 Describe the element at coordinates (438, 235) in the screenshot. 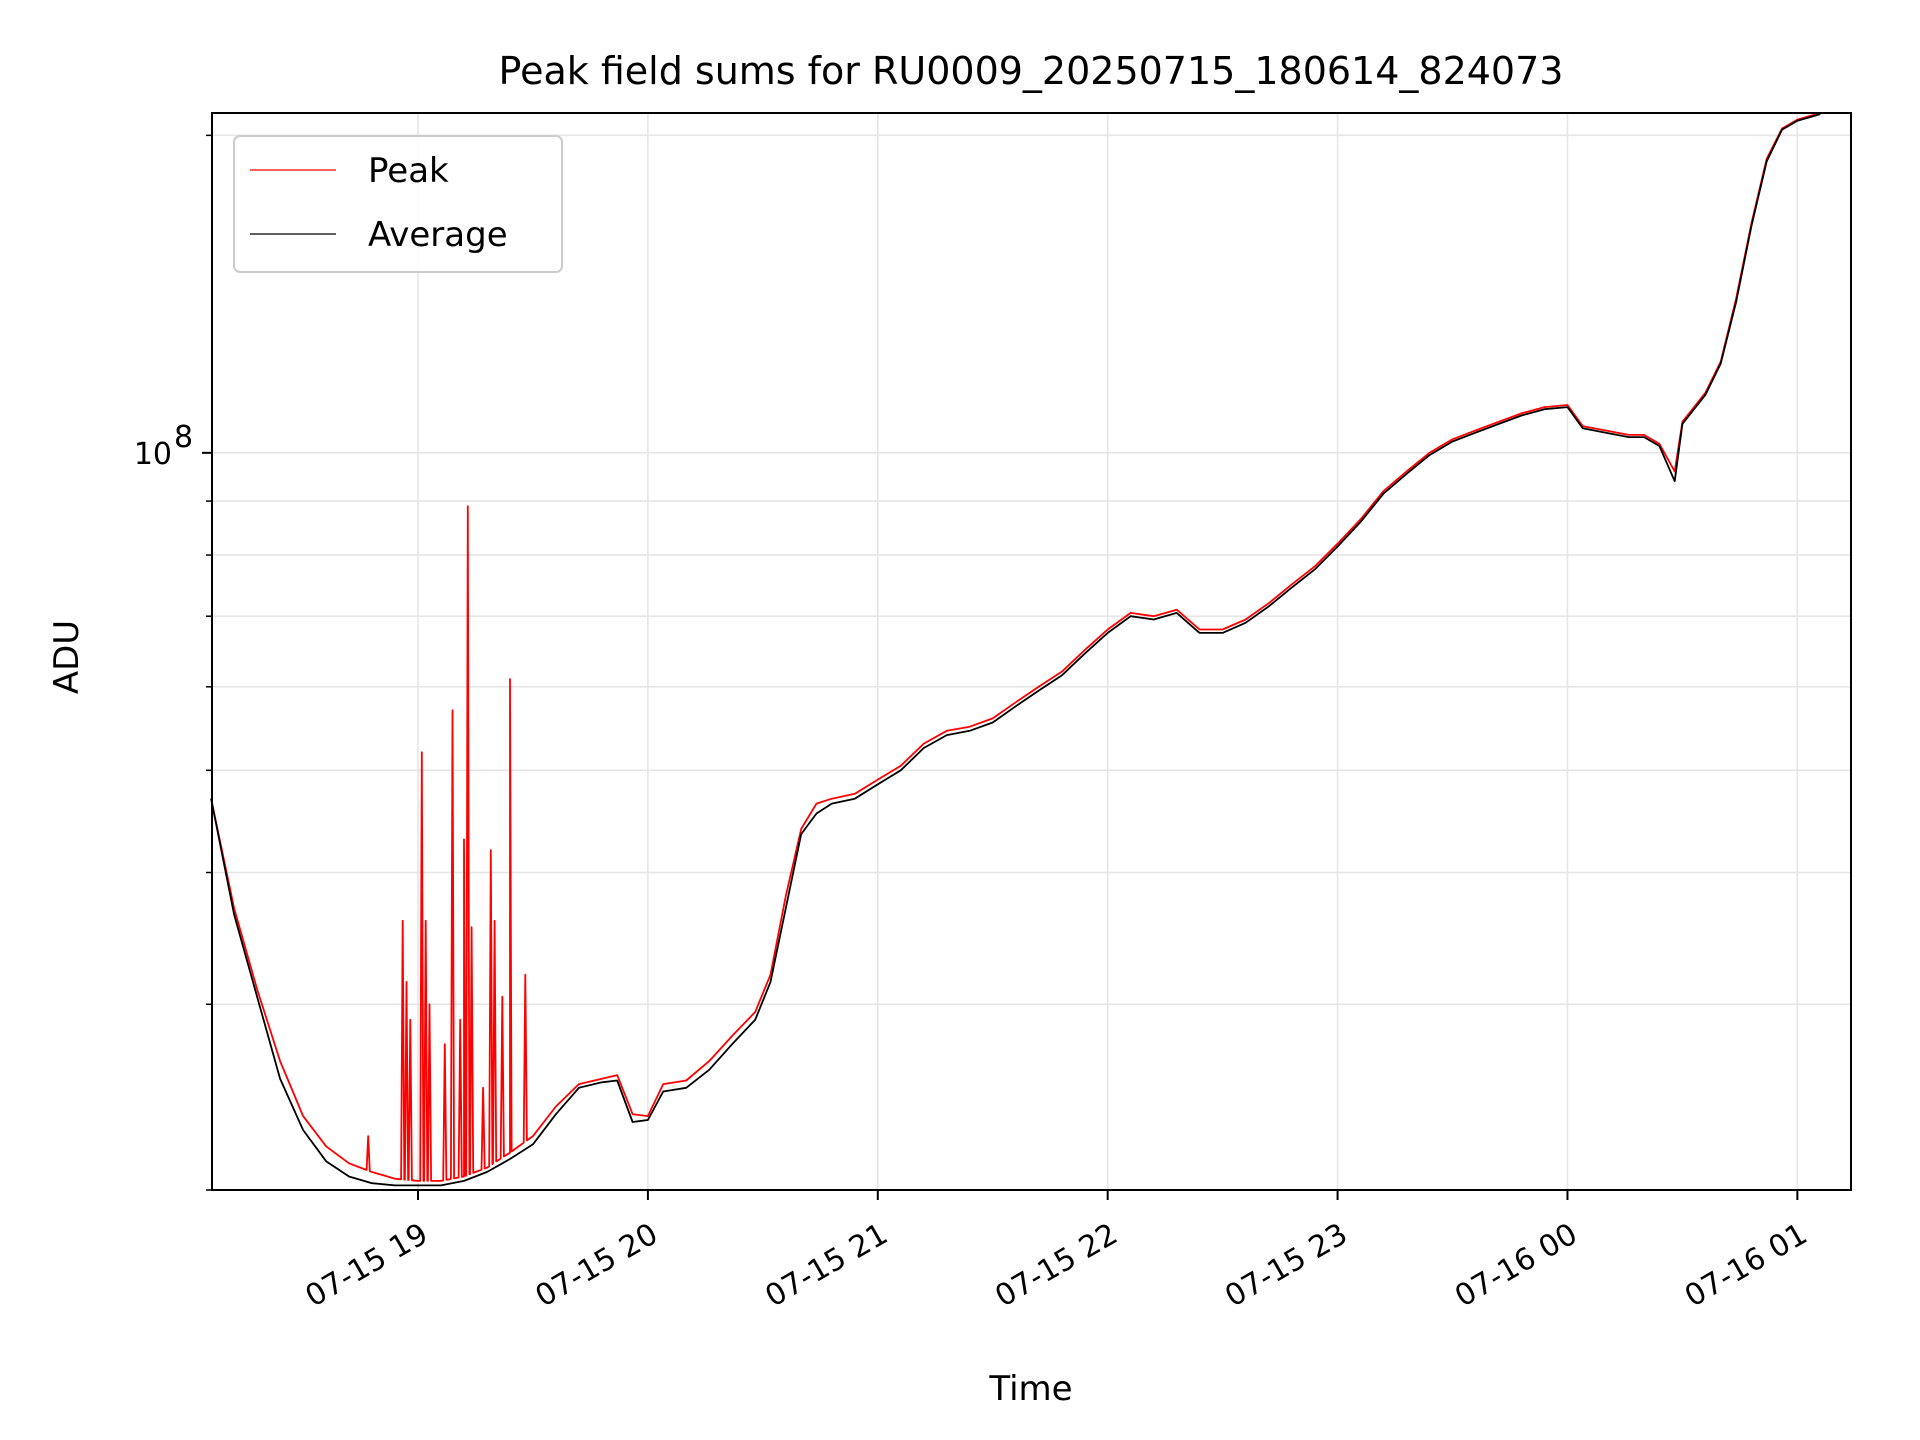

I see `legend-label-average: Average` at that location.